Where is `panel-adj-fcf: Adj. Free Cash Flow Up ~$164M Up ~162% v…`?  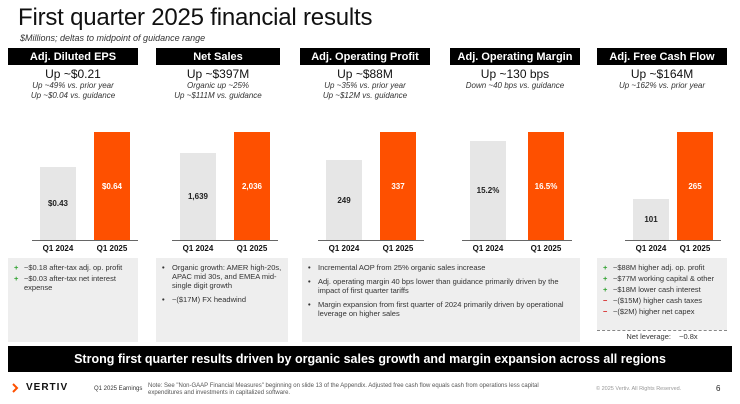
panel-adj-fcf: Adj. Free Cash Flow Up ~$164M Up ~162% v… is located at coordinates (662, 154).